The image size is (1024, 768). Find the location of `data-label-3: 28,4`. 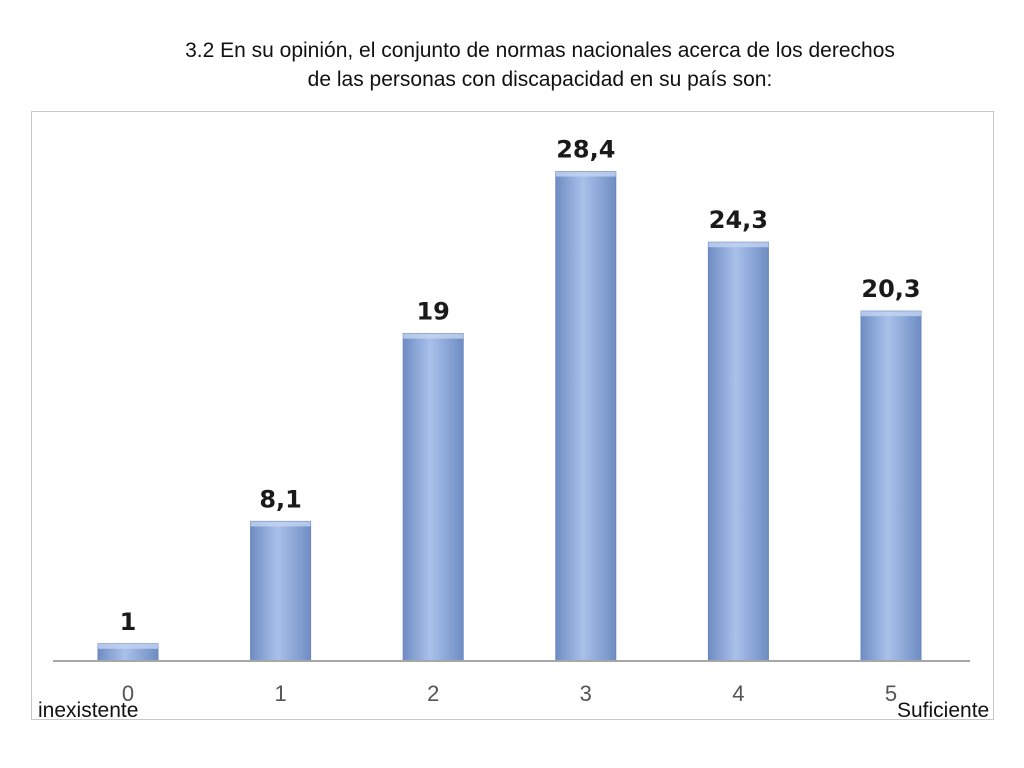

data-label-3: 28,4 is located at coordinates (585, 150).